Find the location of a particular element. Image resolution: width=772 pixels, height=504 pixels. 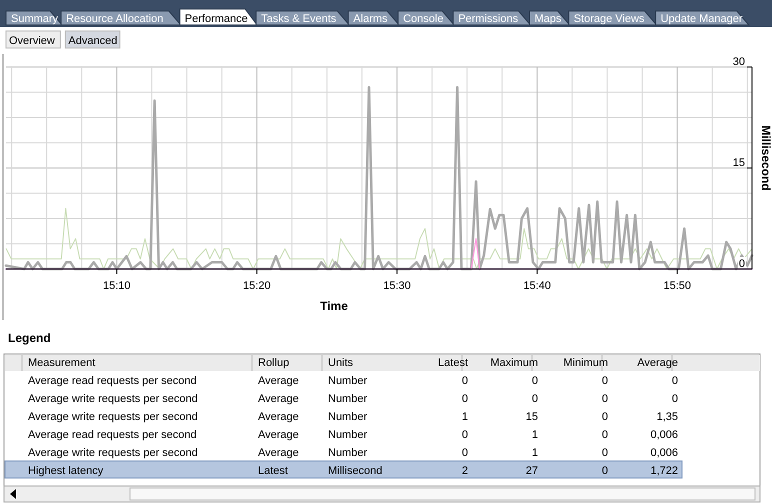

text: Legend is located at coordinates (29, 338).